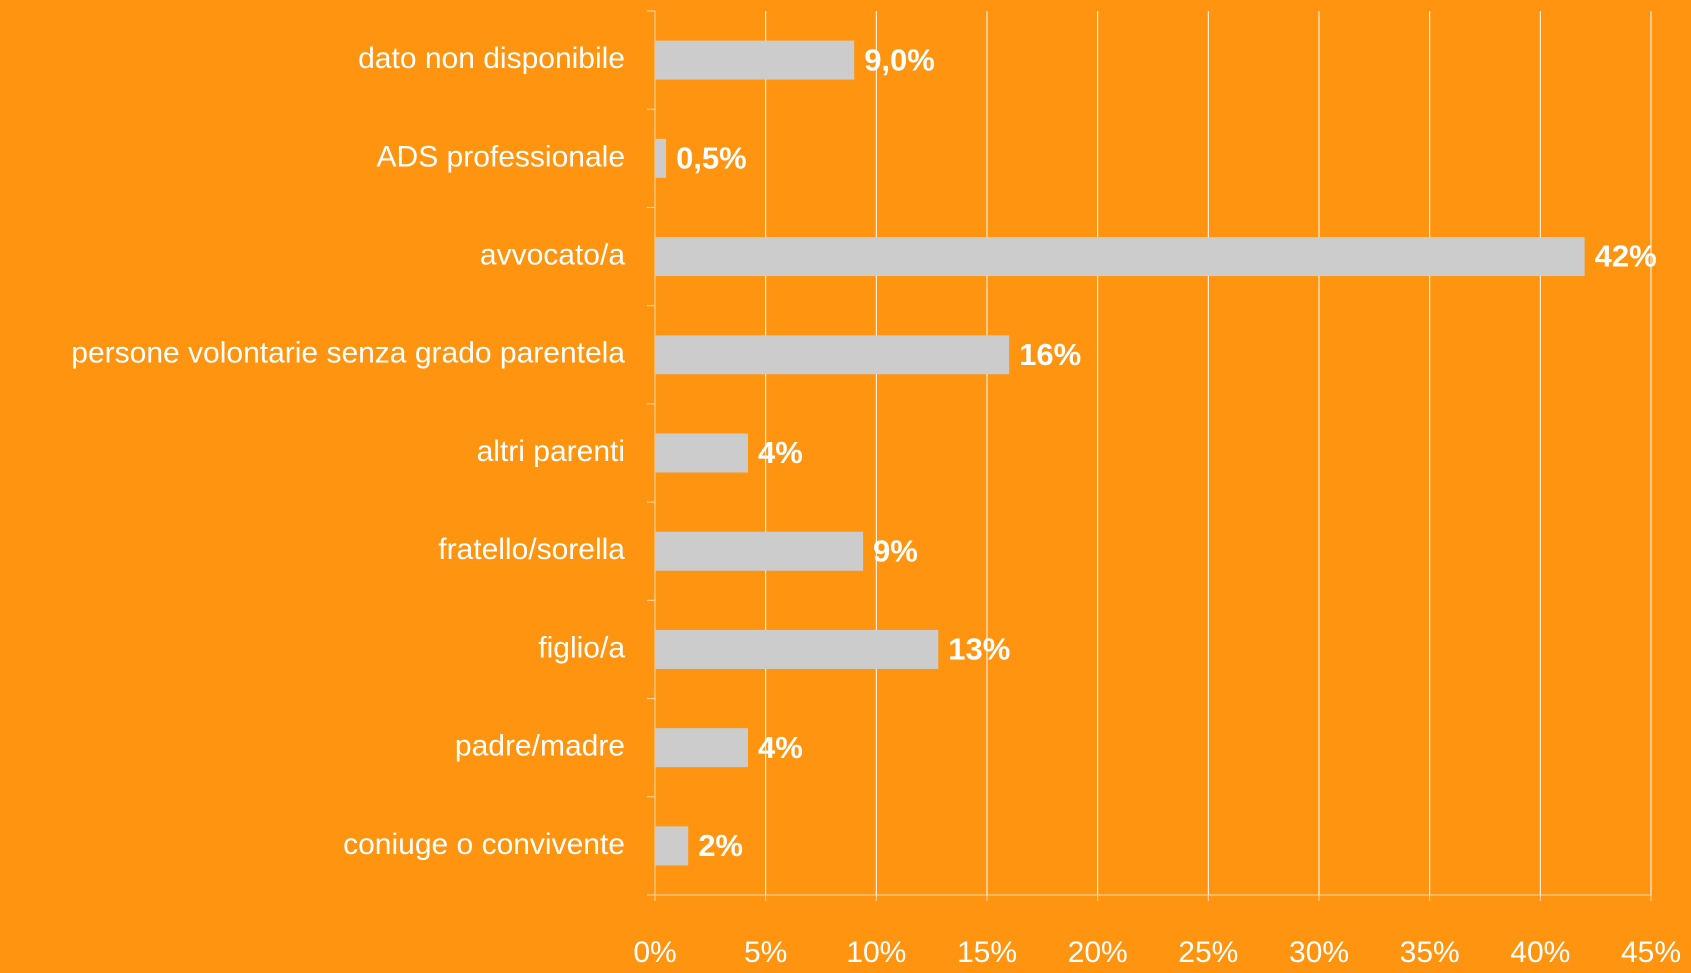 The height and width of the screenshot is (973, 1691). Describe the element at coordinates (1319, 952) in the screenshot. I see `x-tick-label: 30%` at that location.